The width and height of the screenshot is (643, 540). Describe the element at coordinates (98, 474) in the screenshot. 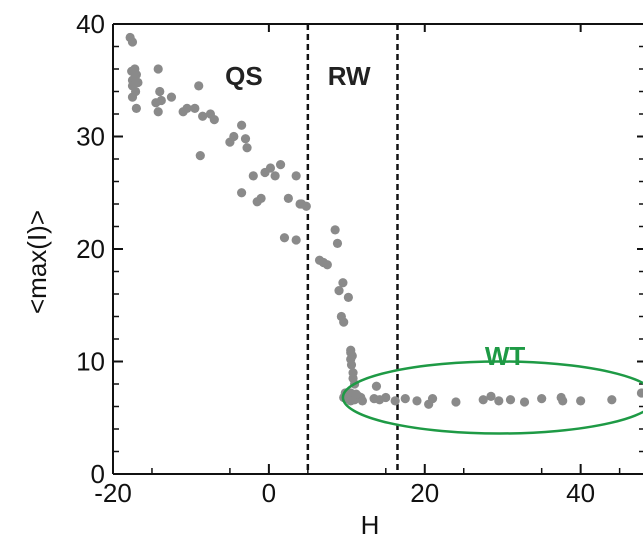

I see `y-tick-label: 0` at that location.